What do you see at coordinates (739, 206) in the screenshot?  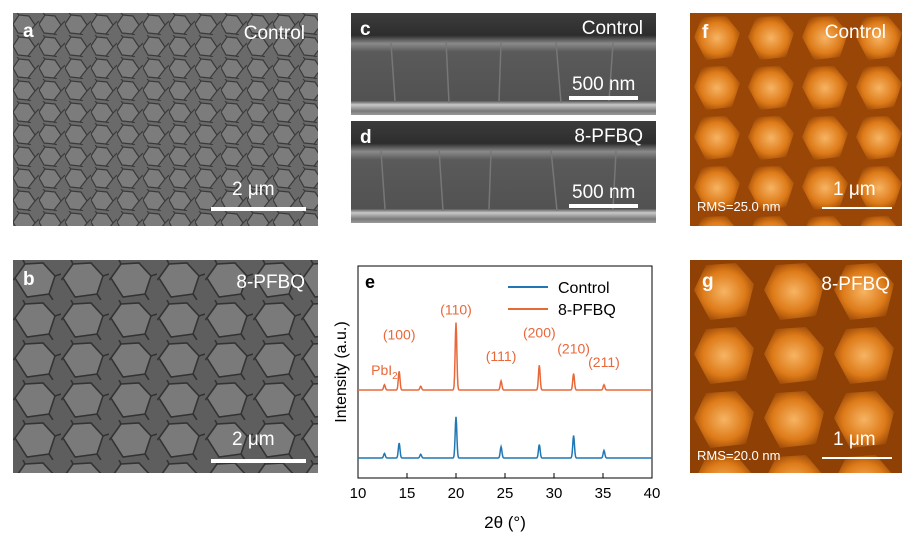 I see `rms-label-f: RMS=25.0 nm` at bounding box center [739, 206].